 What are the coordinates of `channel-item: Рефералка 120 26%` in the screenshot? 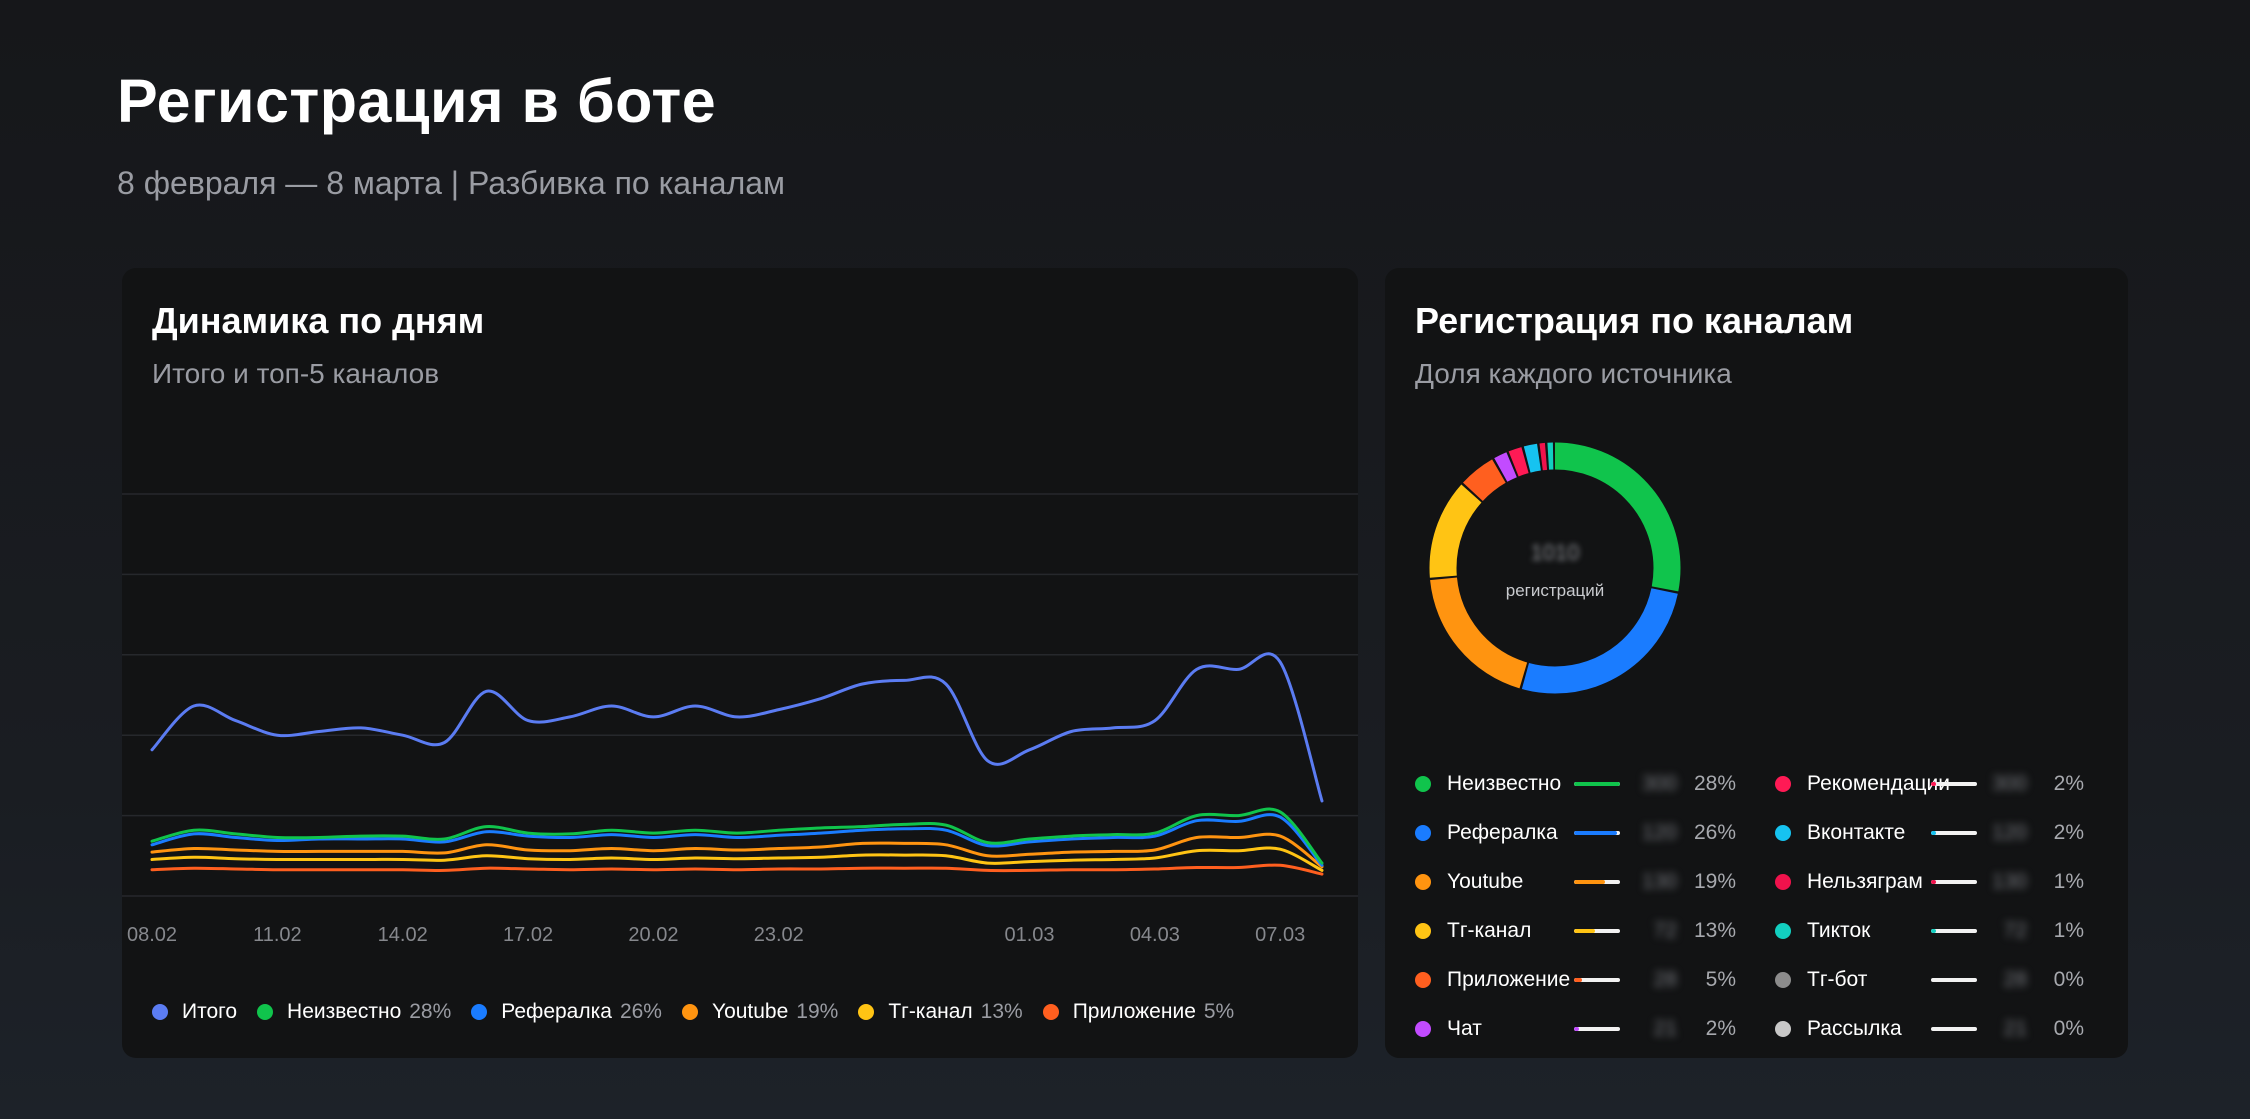 It's located at (1587, 833).